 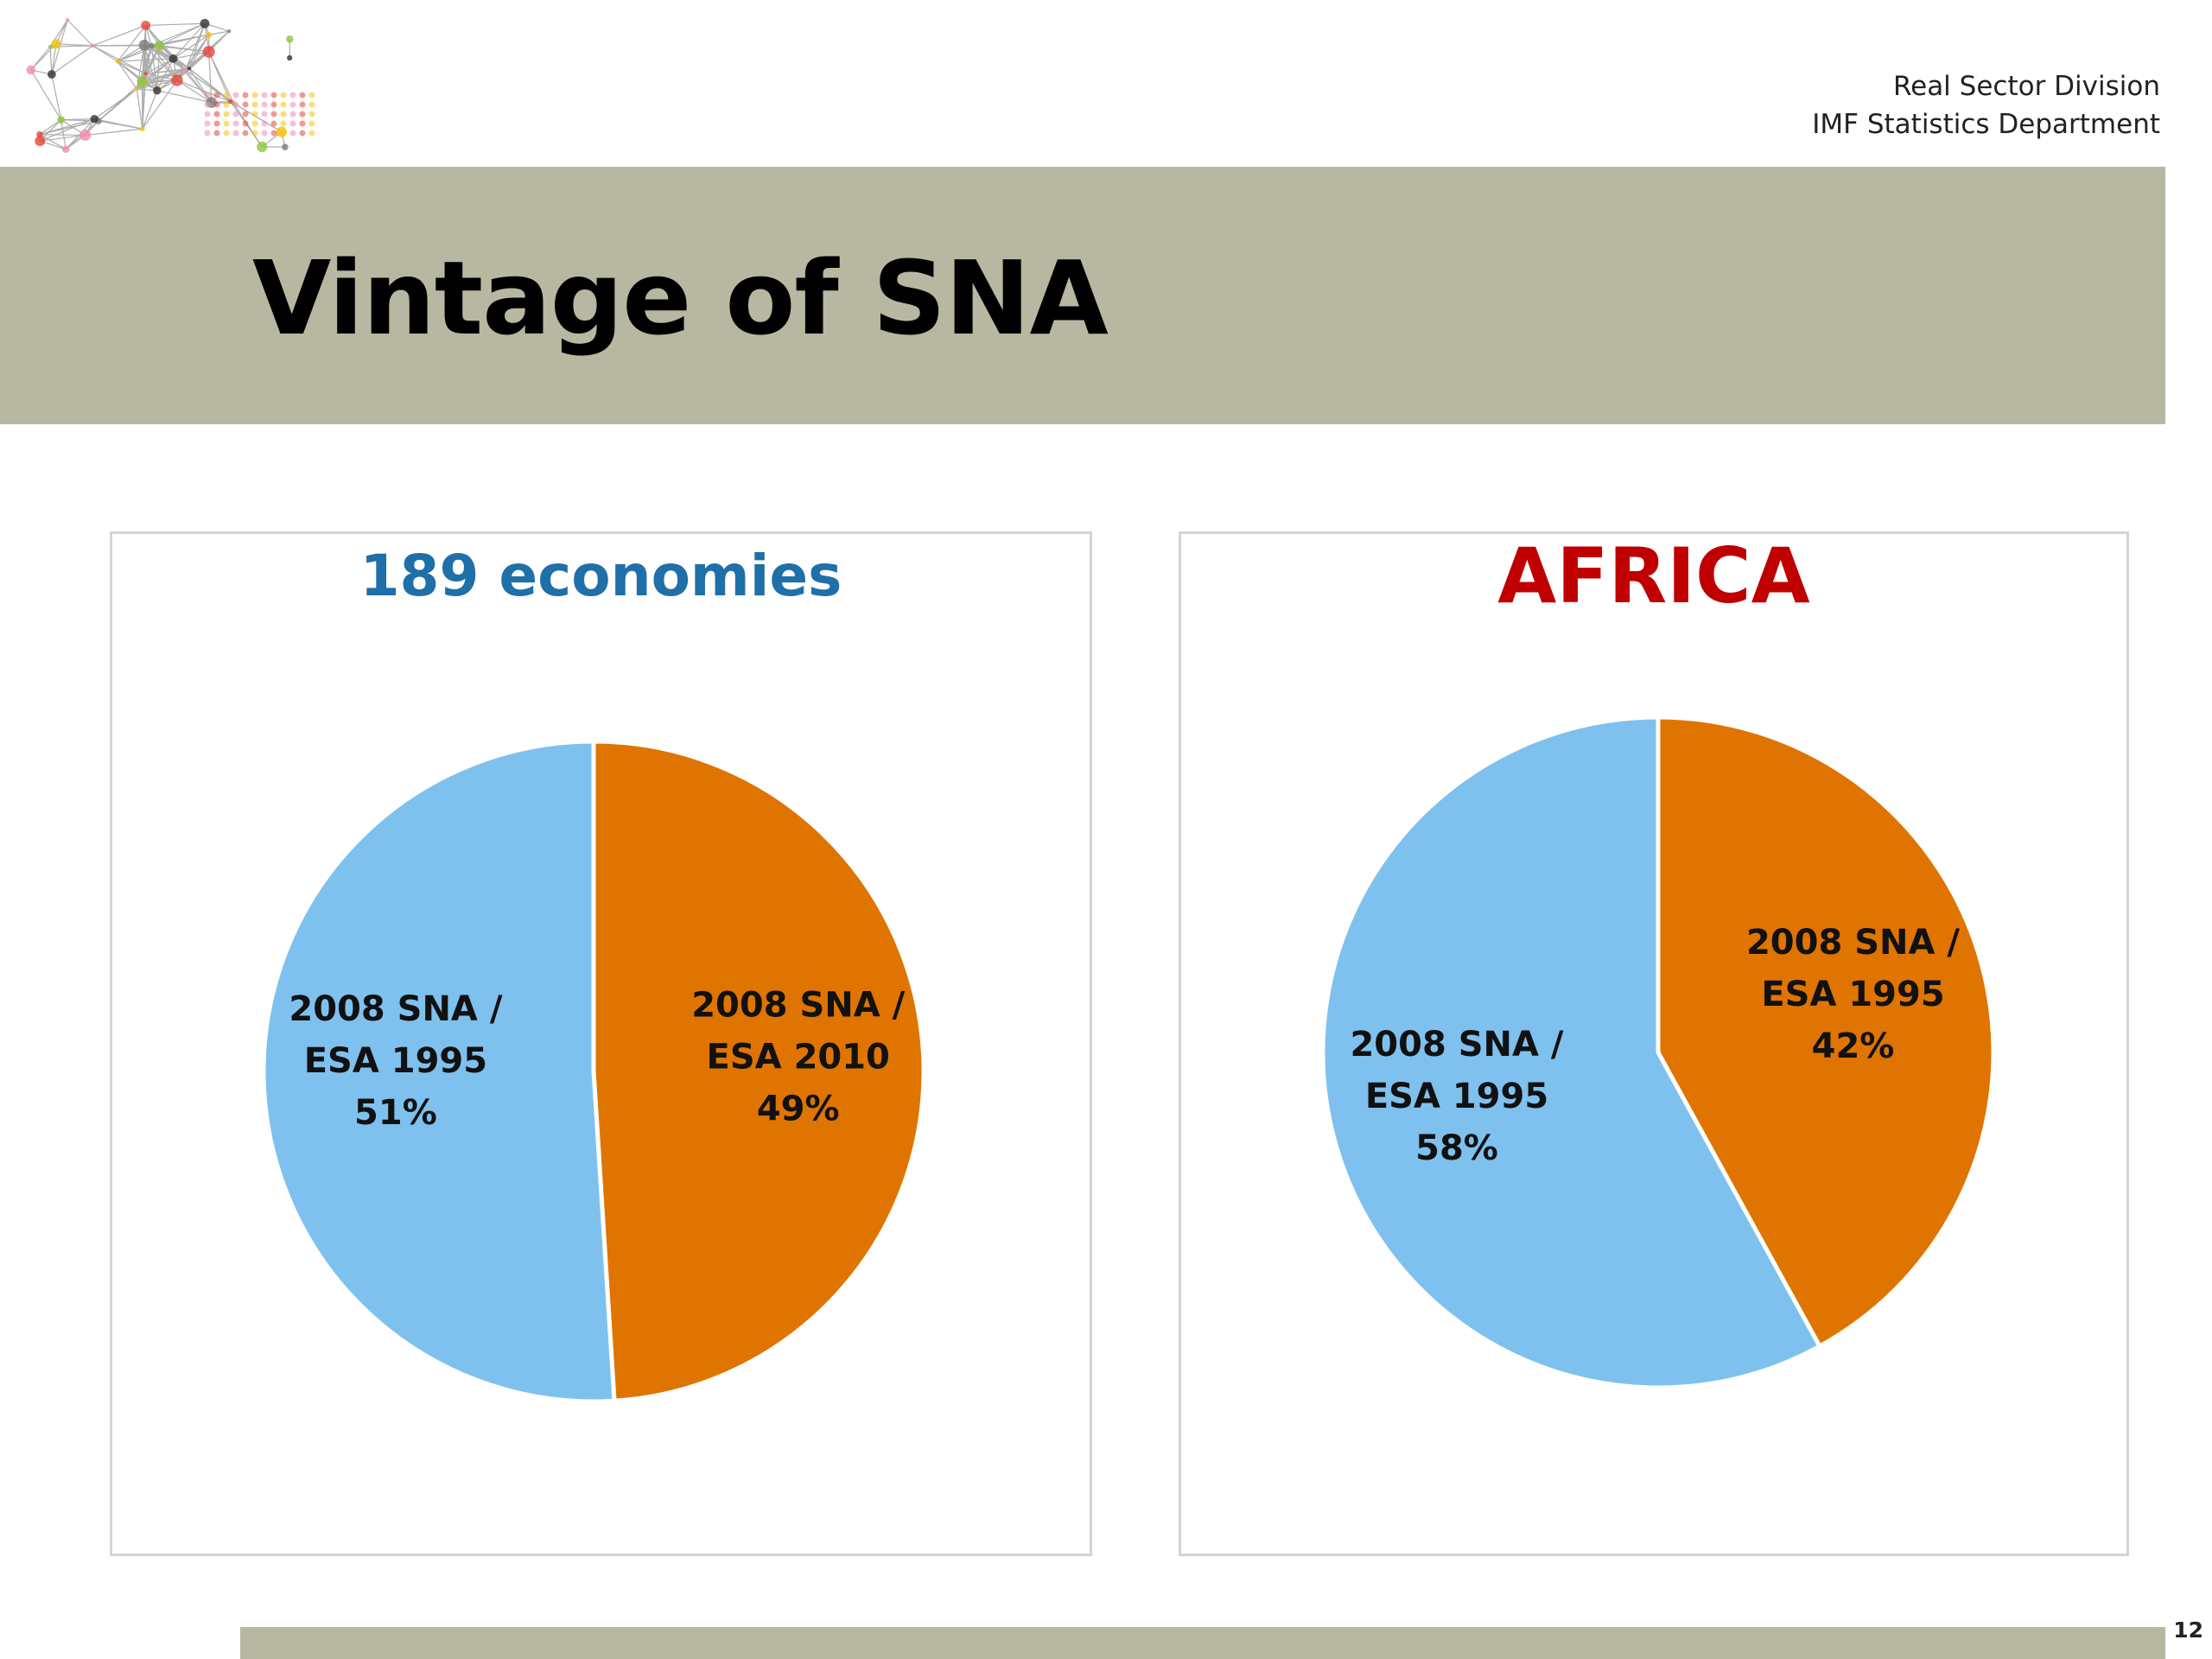 I want to click on slice-percentage: 42%, so click(x=1854, y=1046).